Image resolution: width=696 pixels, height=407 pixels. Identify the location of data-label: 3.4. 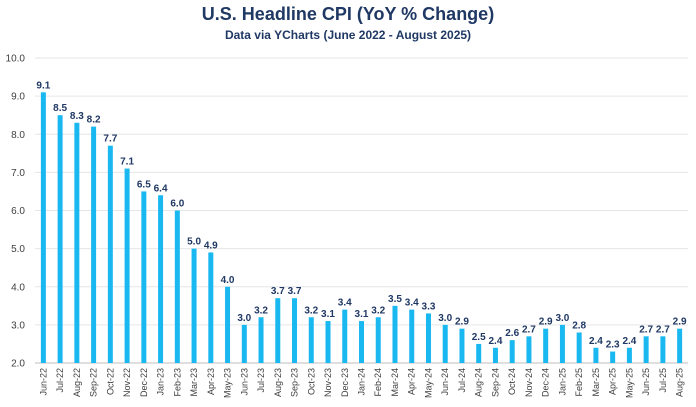
(345, 303).